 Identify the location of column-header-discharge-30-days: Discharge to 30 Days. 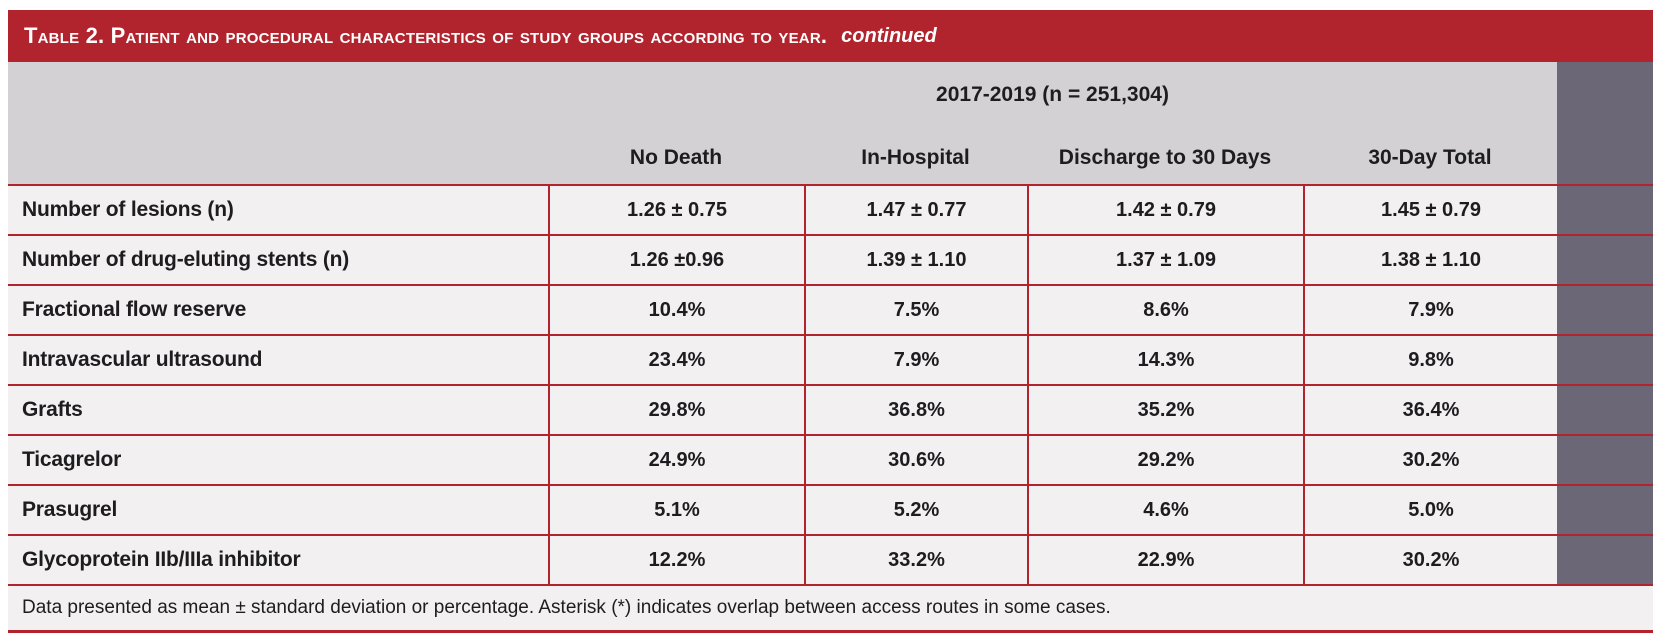
(1165, 151).